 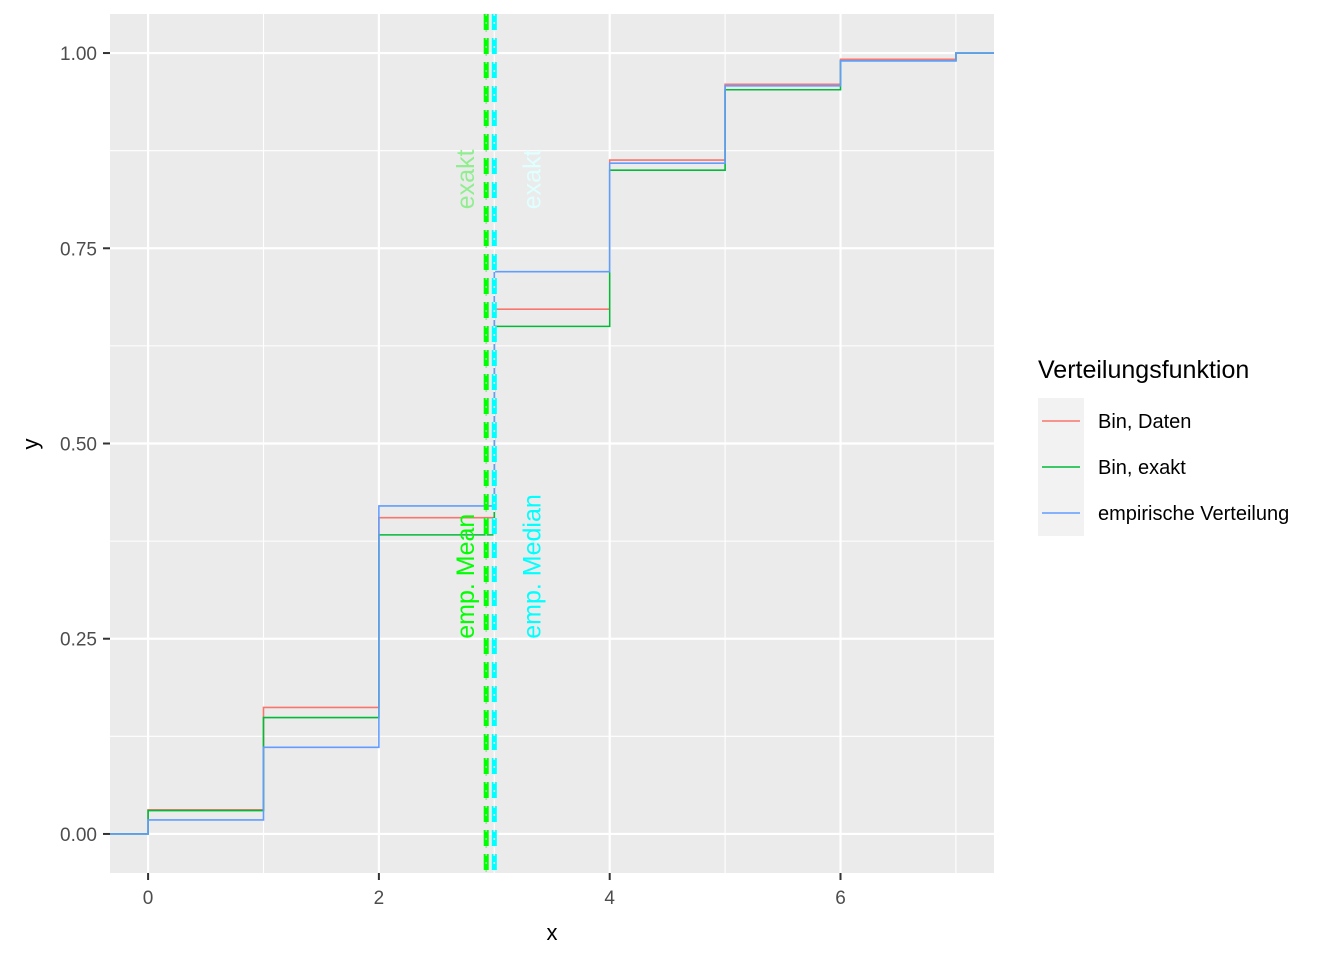 What do you see at coordinates (532, 566) in the screenshot?
I see `reference-line-label-2: emp. Median` at bounding box center [532, 566].